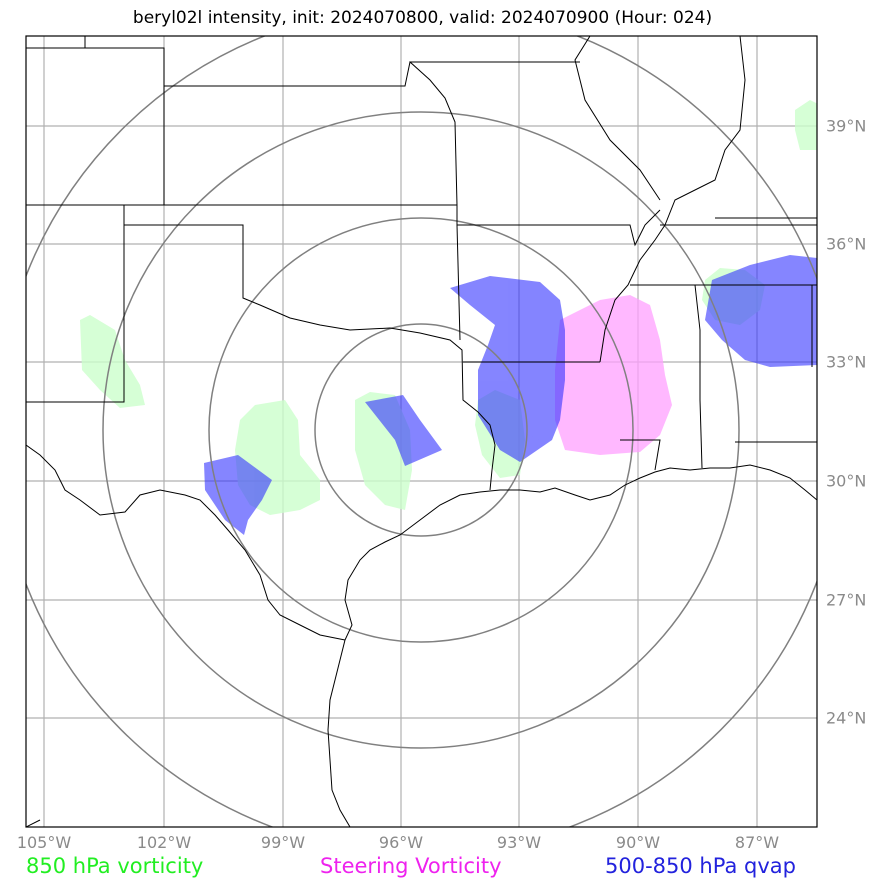  Describe the element at coordinates (186, 542) in the screenshot. I see `country-border` at that location.